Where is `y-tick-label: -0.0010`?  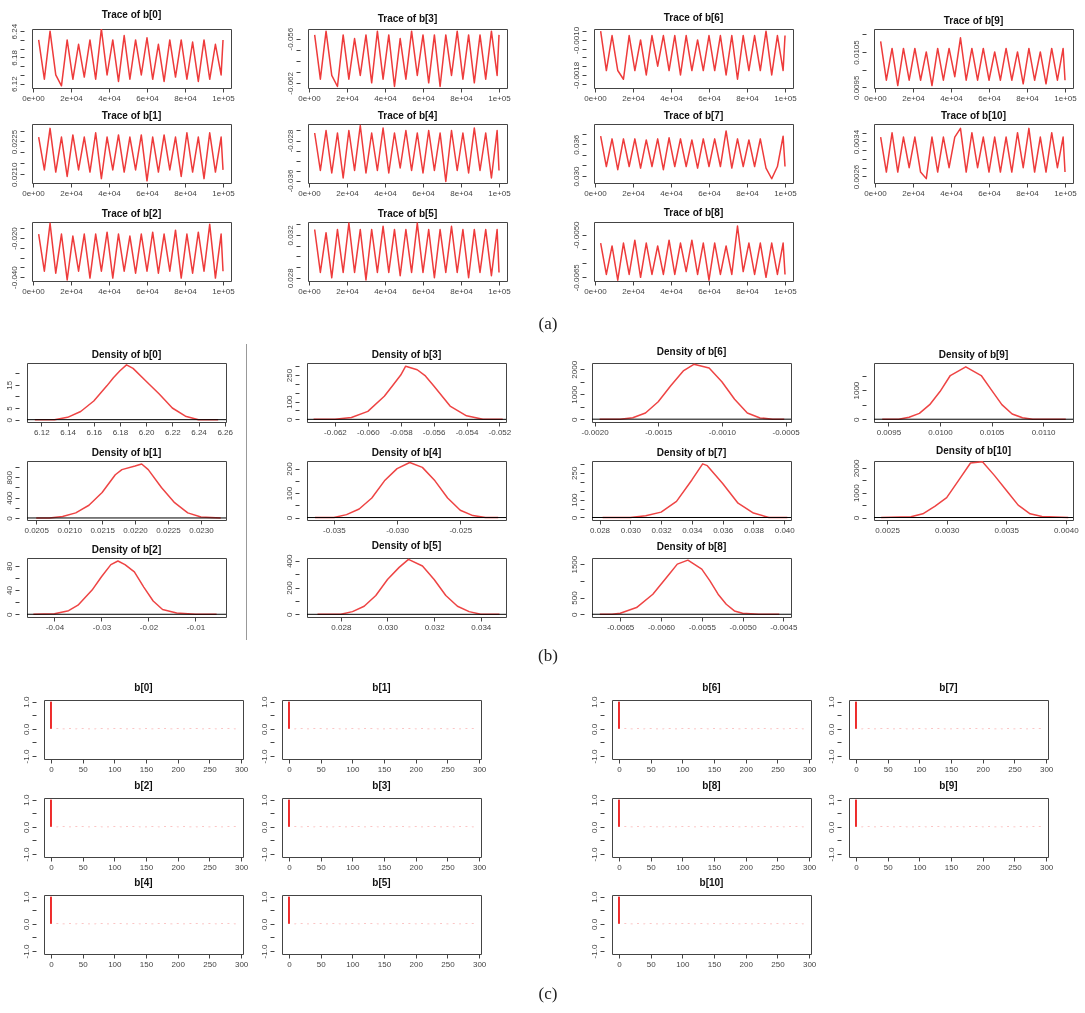 y-tick-label: -0.0010 is located at coordinates (576, 40).